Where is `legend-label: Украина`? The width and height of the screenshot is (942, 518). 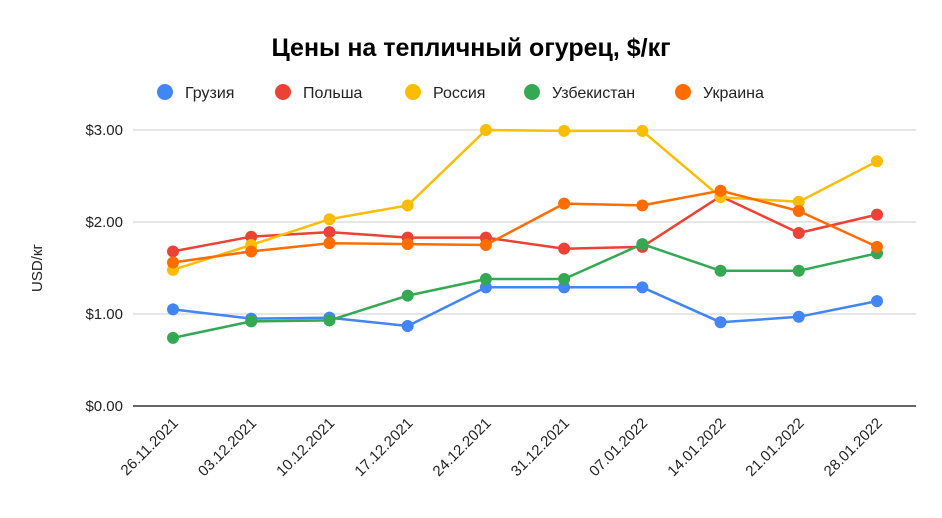 legend-label: Украина is located at coordinates (733, 93).